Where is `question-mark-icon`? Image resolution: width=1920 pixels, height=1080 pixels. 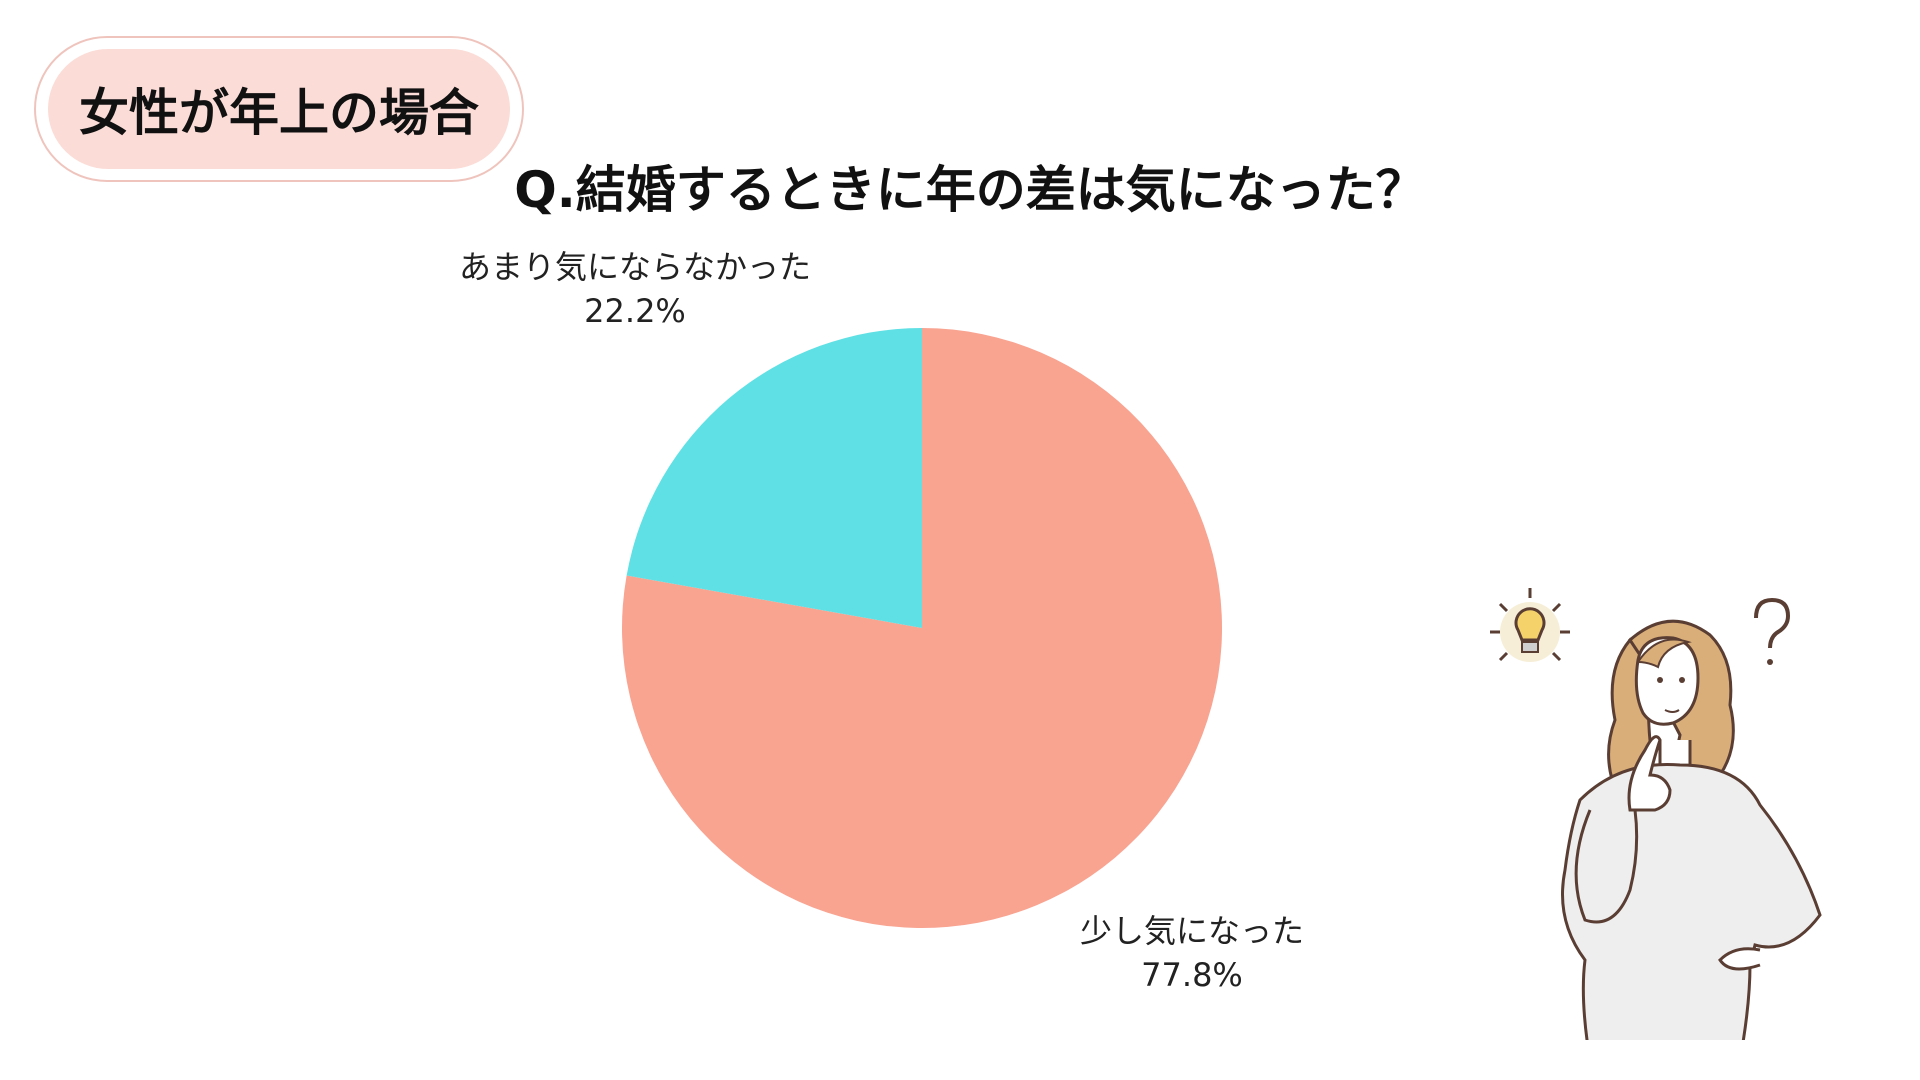 question-mark-icon is located at coordinates (1772, 623).